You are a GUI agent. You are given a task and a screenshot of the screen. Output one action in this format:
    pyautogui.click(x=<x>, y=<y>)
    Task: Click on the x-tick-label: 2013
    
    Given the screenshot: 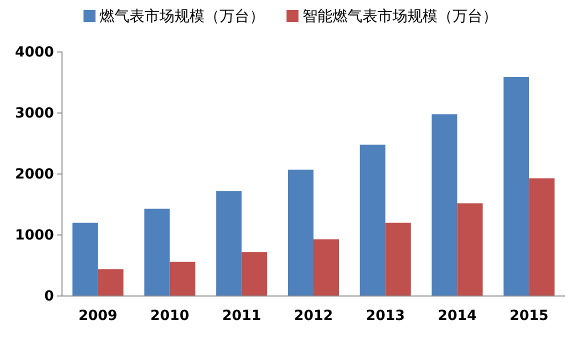 What is the action you would take?
    pyautogui.click(x=385, y=316)
    